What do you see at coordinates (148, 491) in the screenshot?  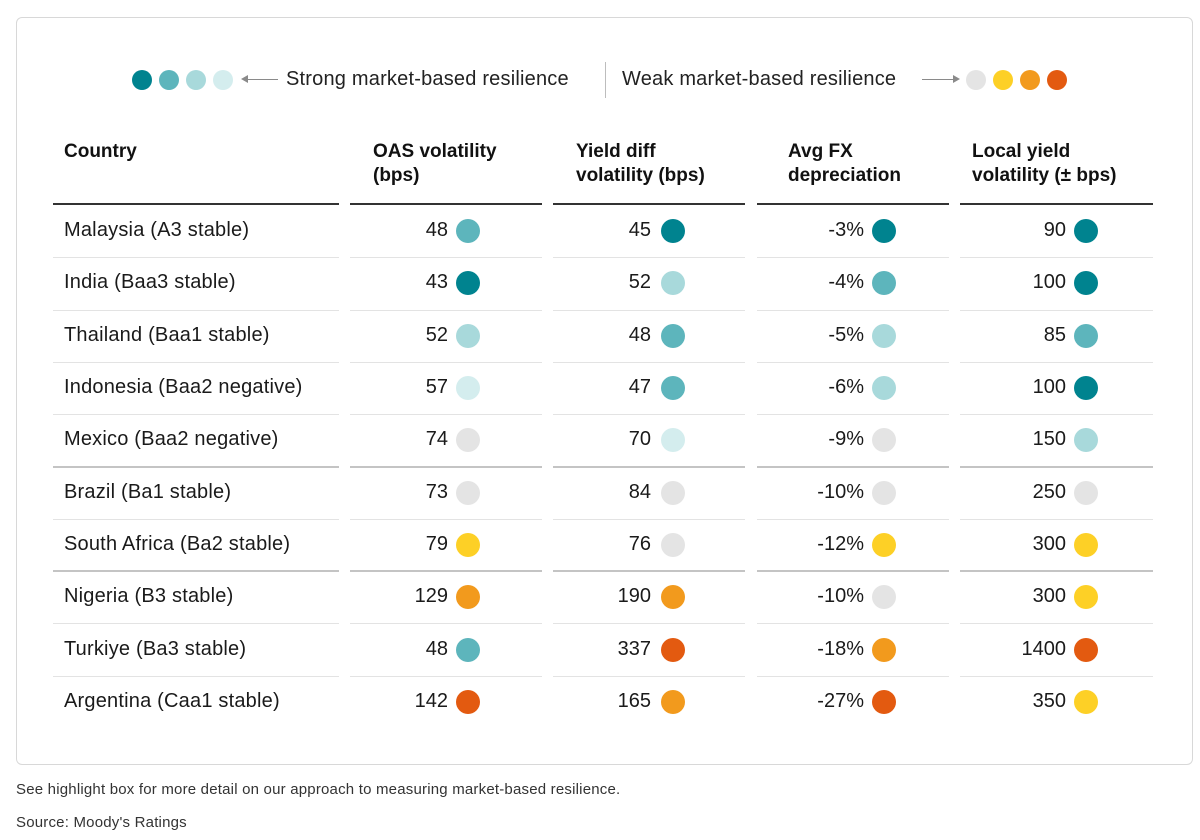 I see `country-cell: Brazil (Ba1 stable)` at bounding box center [148, 491].